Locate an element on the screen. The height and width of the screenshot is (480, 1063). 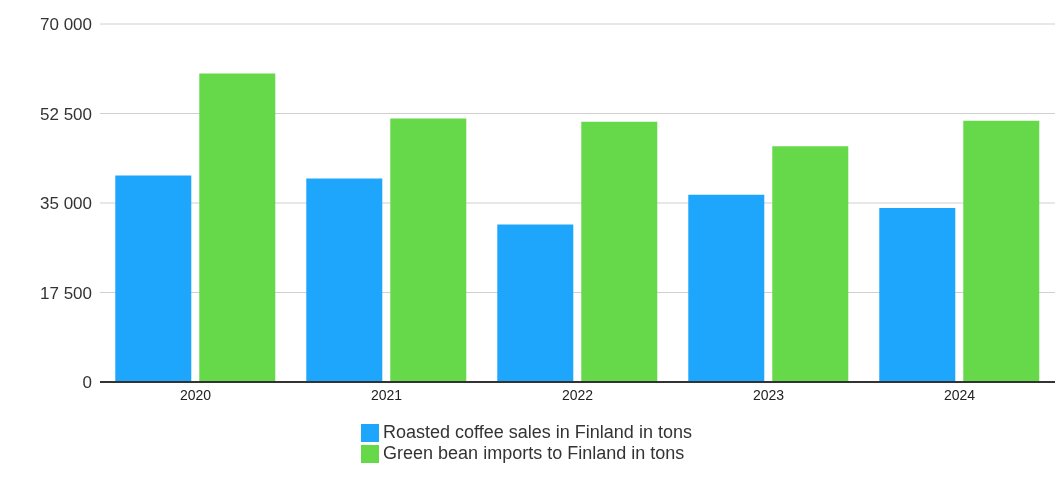
y-tick-label: 35 000 is located at coordinates (66, 204).